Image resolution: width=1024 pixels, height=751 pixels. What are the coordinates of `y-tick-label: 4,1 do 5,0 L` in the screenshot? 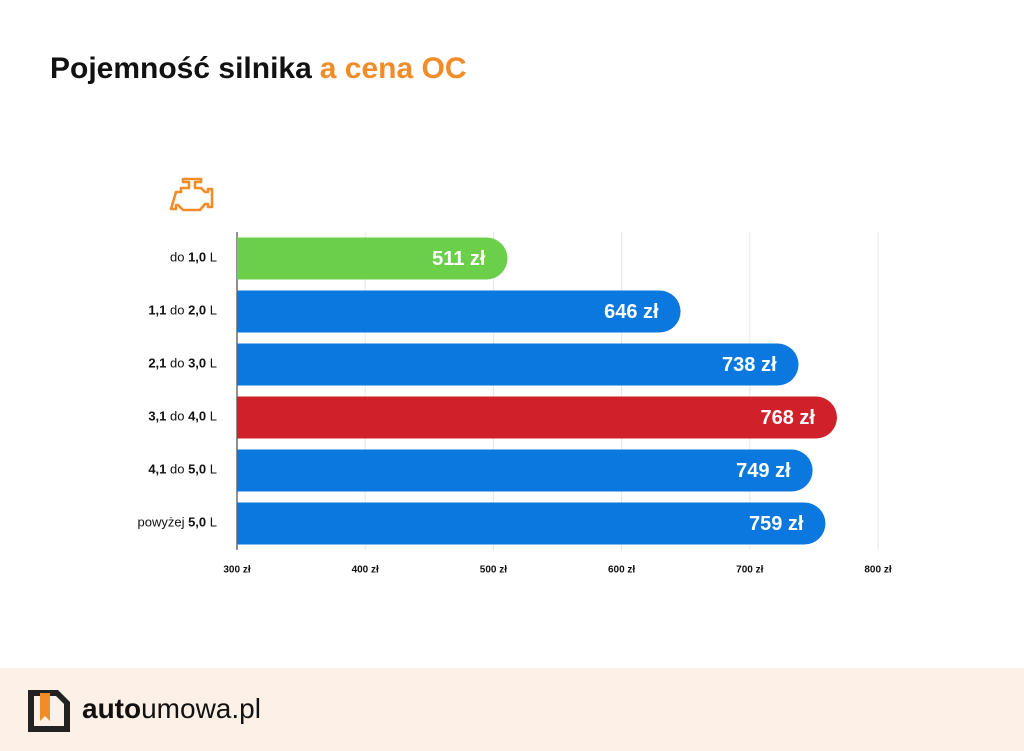 It's located at (182, 469).